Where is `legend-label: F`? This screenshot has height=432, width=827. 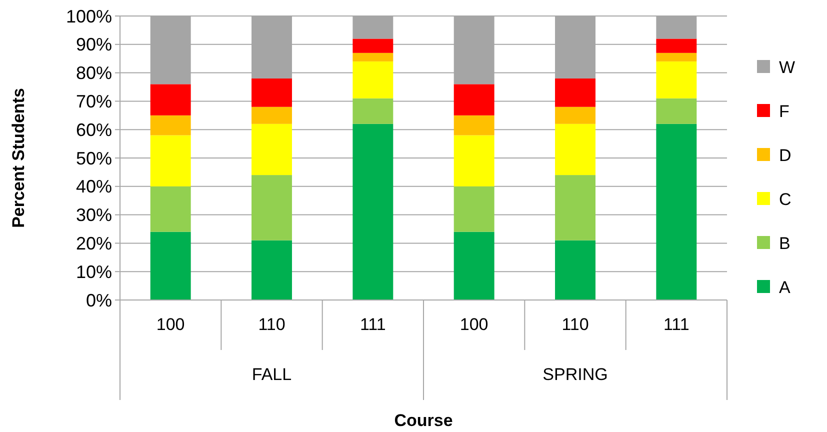
legend-label: F is located at coordinates (784, 111).